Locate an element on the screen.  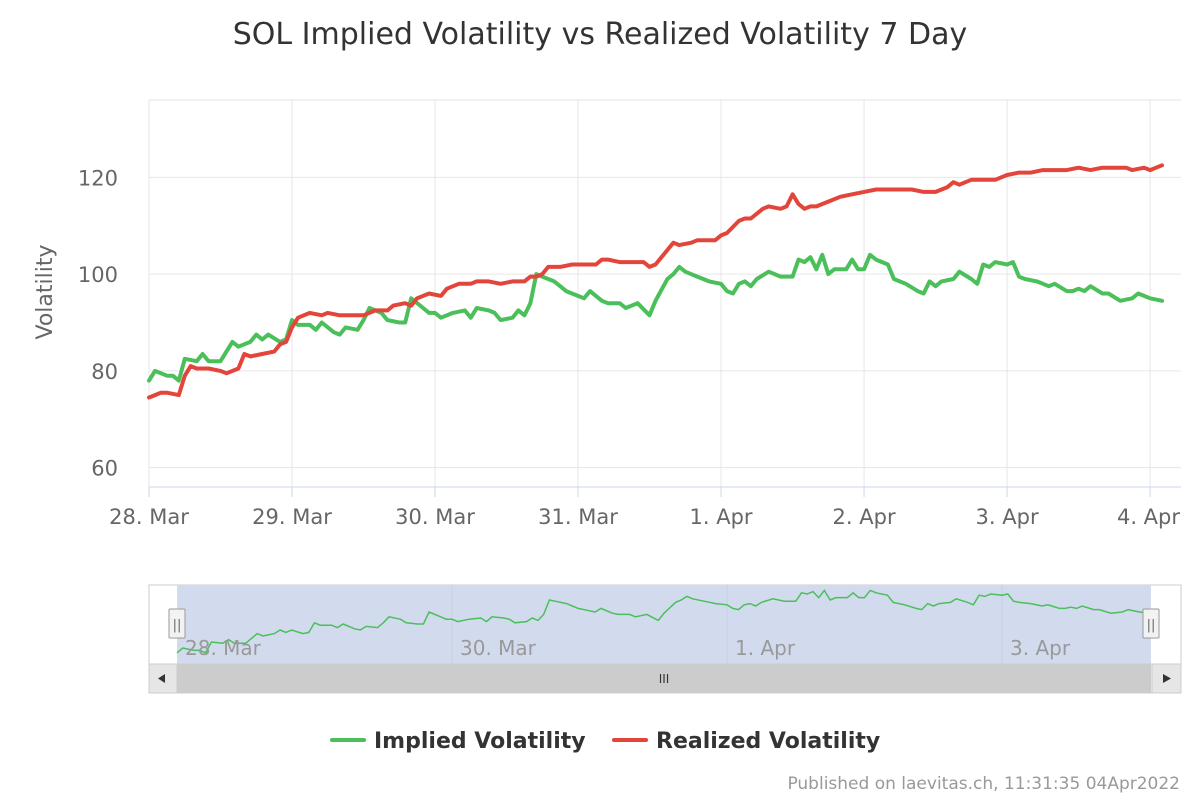
scrollbar-grip-icon: III is located at coordinates (664, 679).